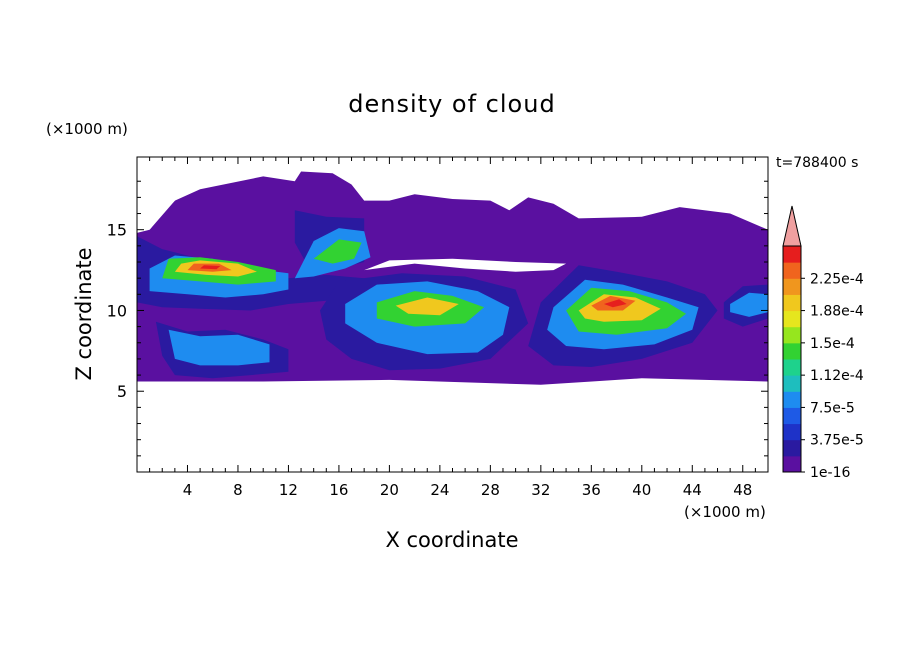  I want to click on x-tick-label: 40, so click(641, 490).